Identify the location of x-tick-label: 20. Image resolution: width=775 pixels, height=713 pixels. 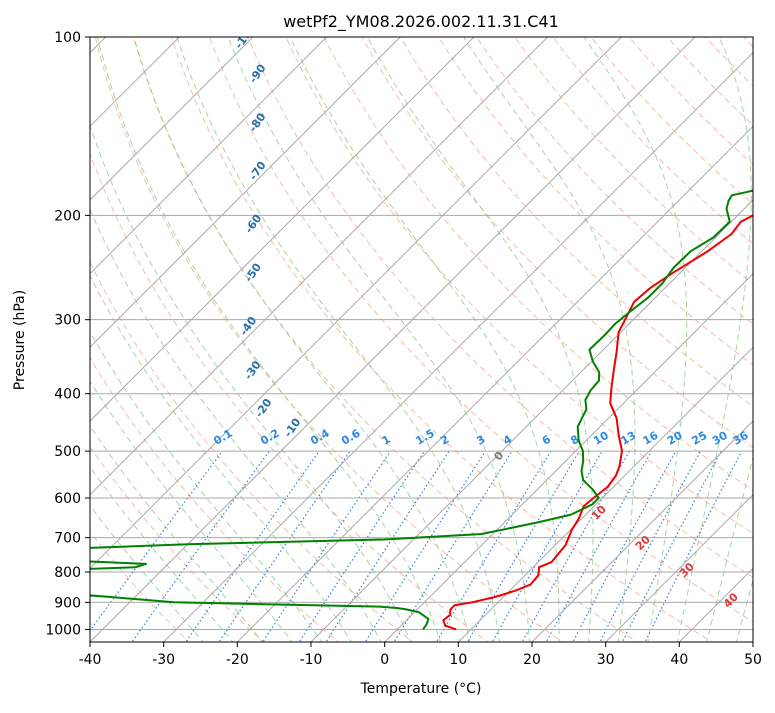
(532, 660).